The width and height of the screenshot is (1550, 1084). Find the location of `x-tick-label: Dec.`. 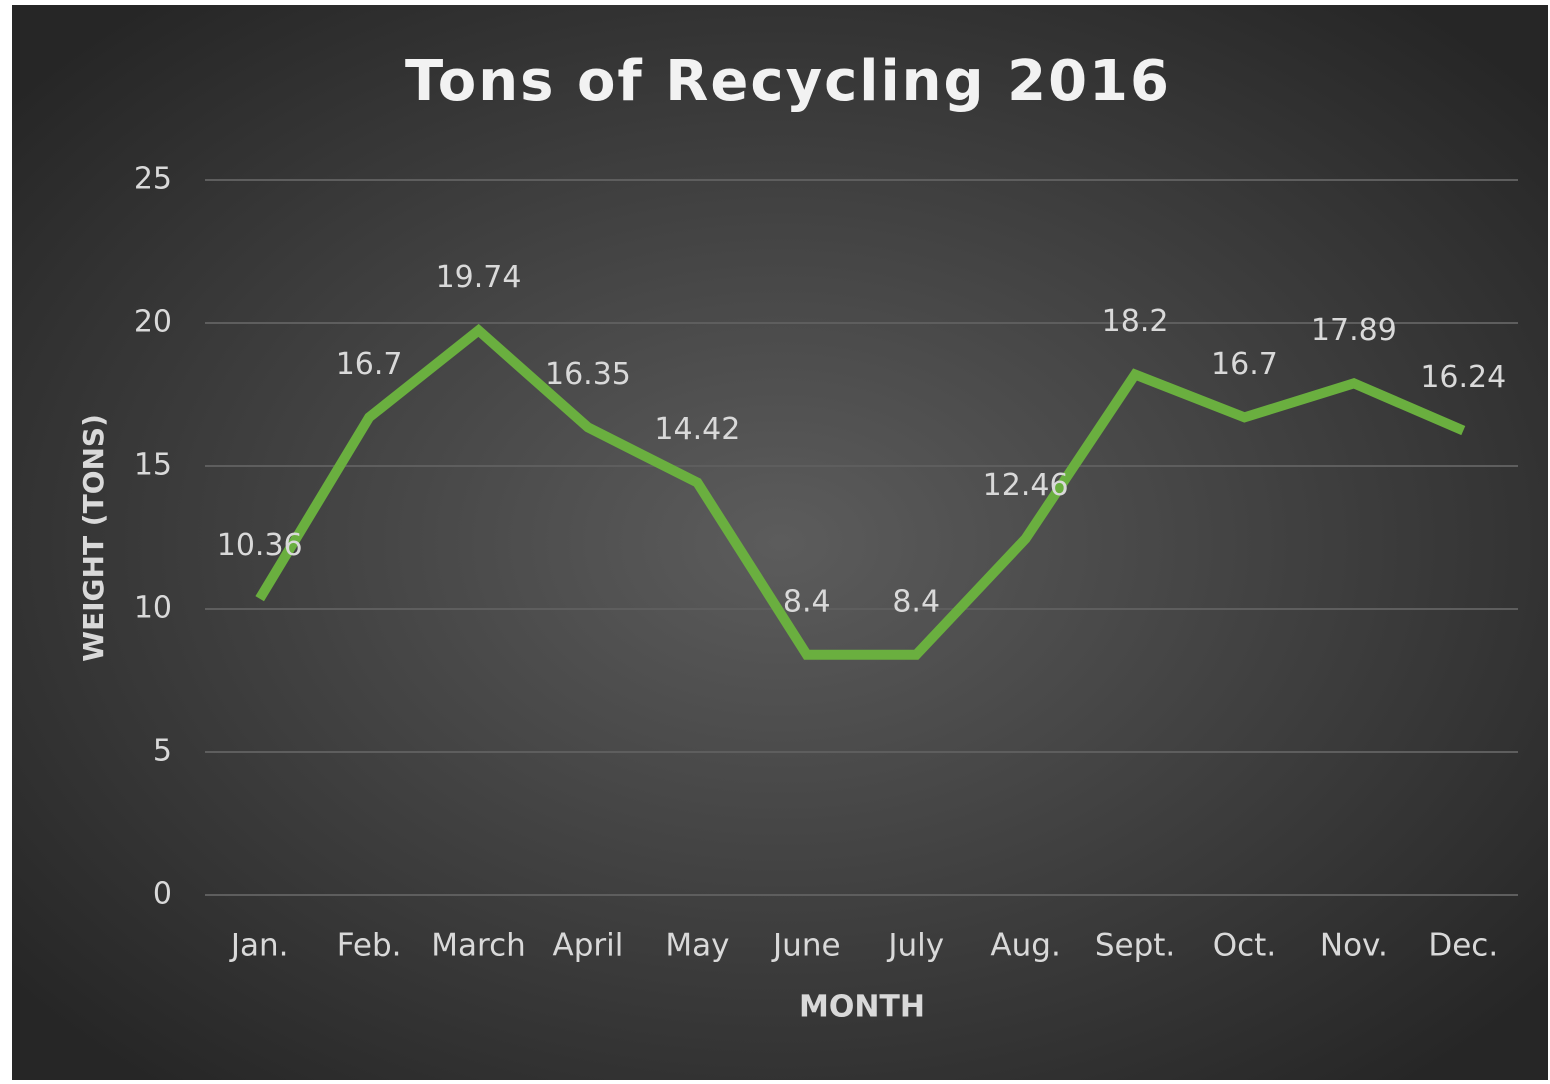

x-tick-label: Dec. is located at coordinates (1463, 946).